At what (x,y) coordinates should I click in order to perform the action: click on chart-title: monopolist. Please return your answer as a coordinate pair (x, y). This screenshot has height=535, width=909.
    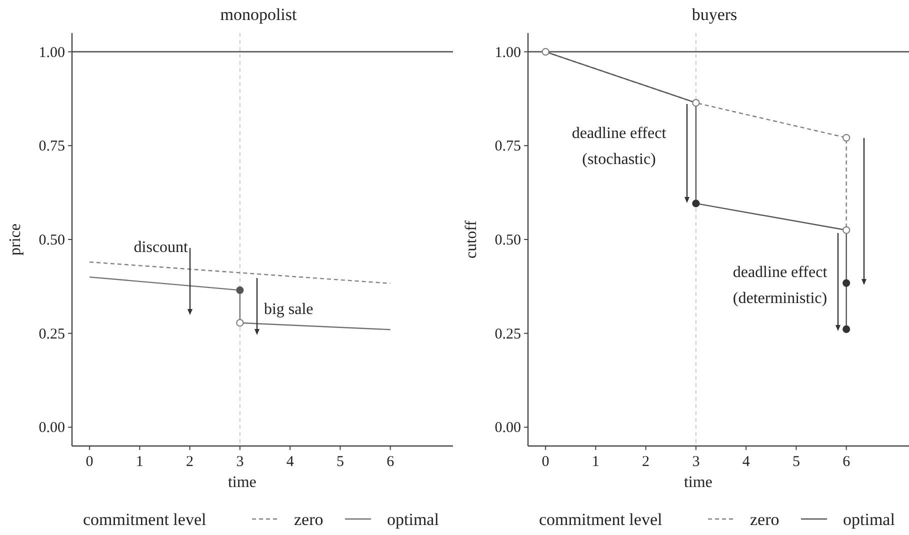
    Looking at the image, I should click on (259, 14).